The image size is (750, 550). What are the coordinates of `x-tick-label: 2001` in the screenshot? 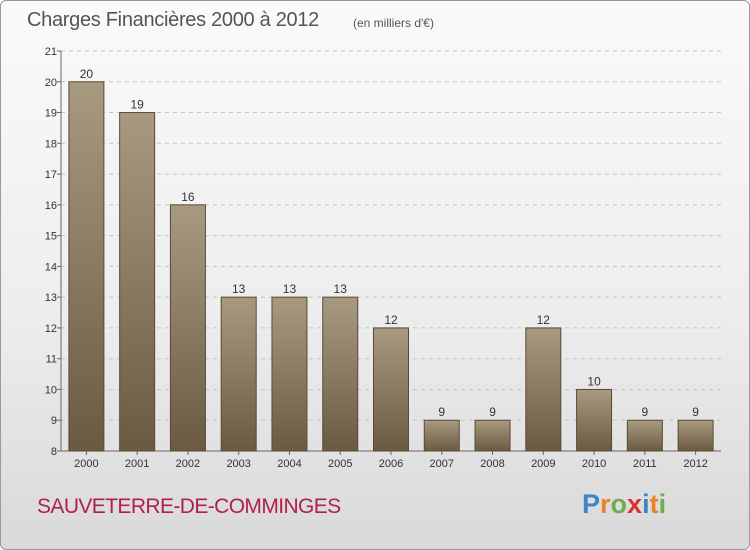 It's located at (137, 464).